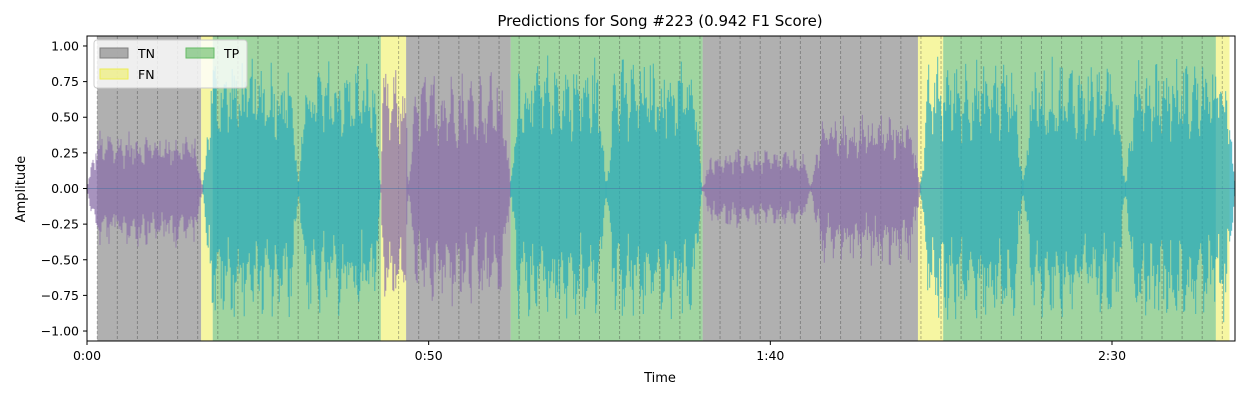 Image resolution: width=1250 pixels, height=400 pixels. I want to click on y-tick-label: 0.00, so click(65, 188).